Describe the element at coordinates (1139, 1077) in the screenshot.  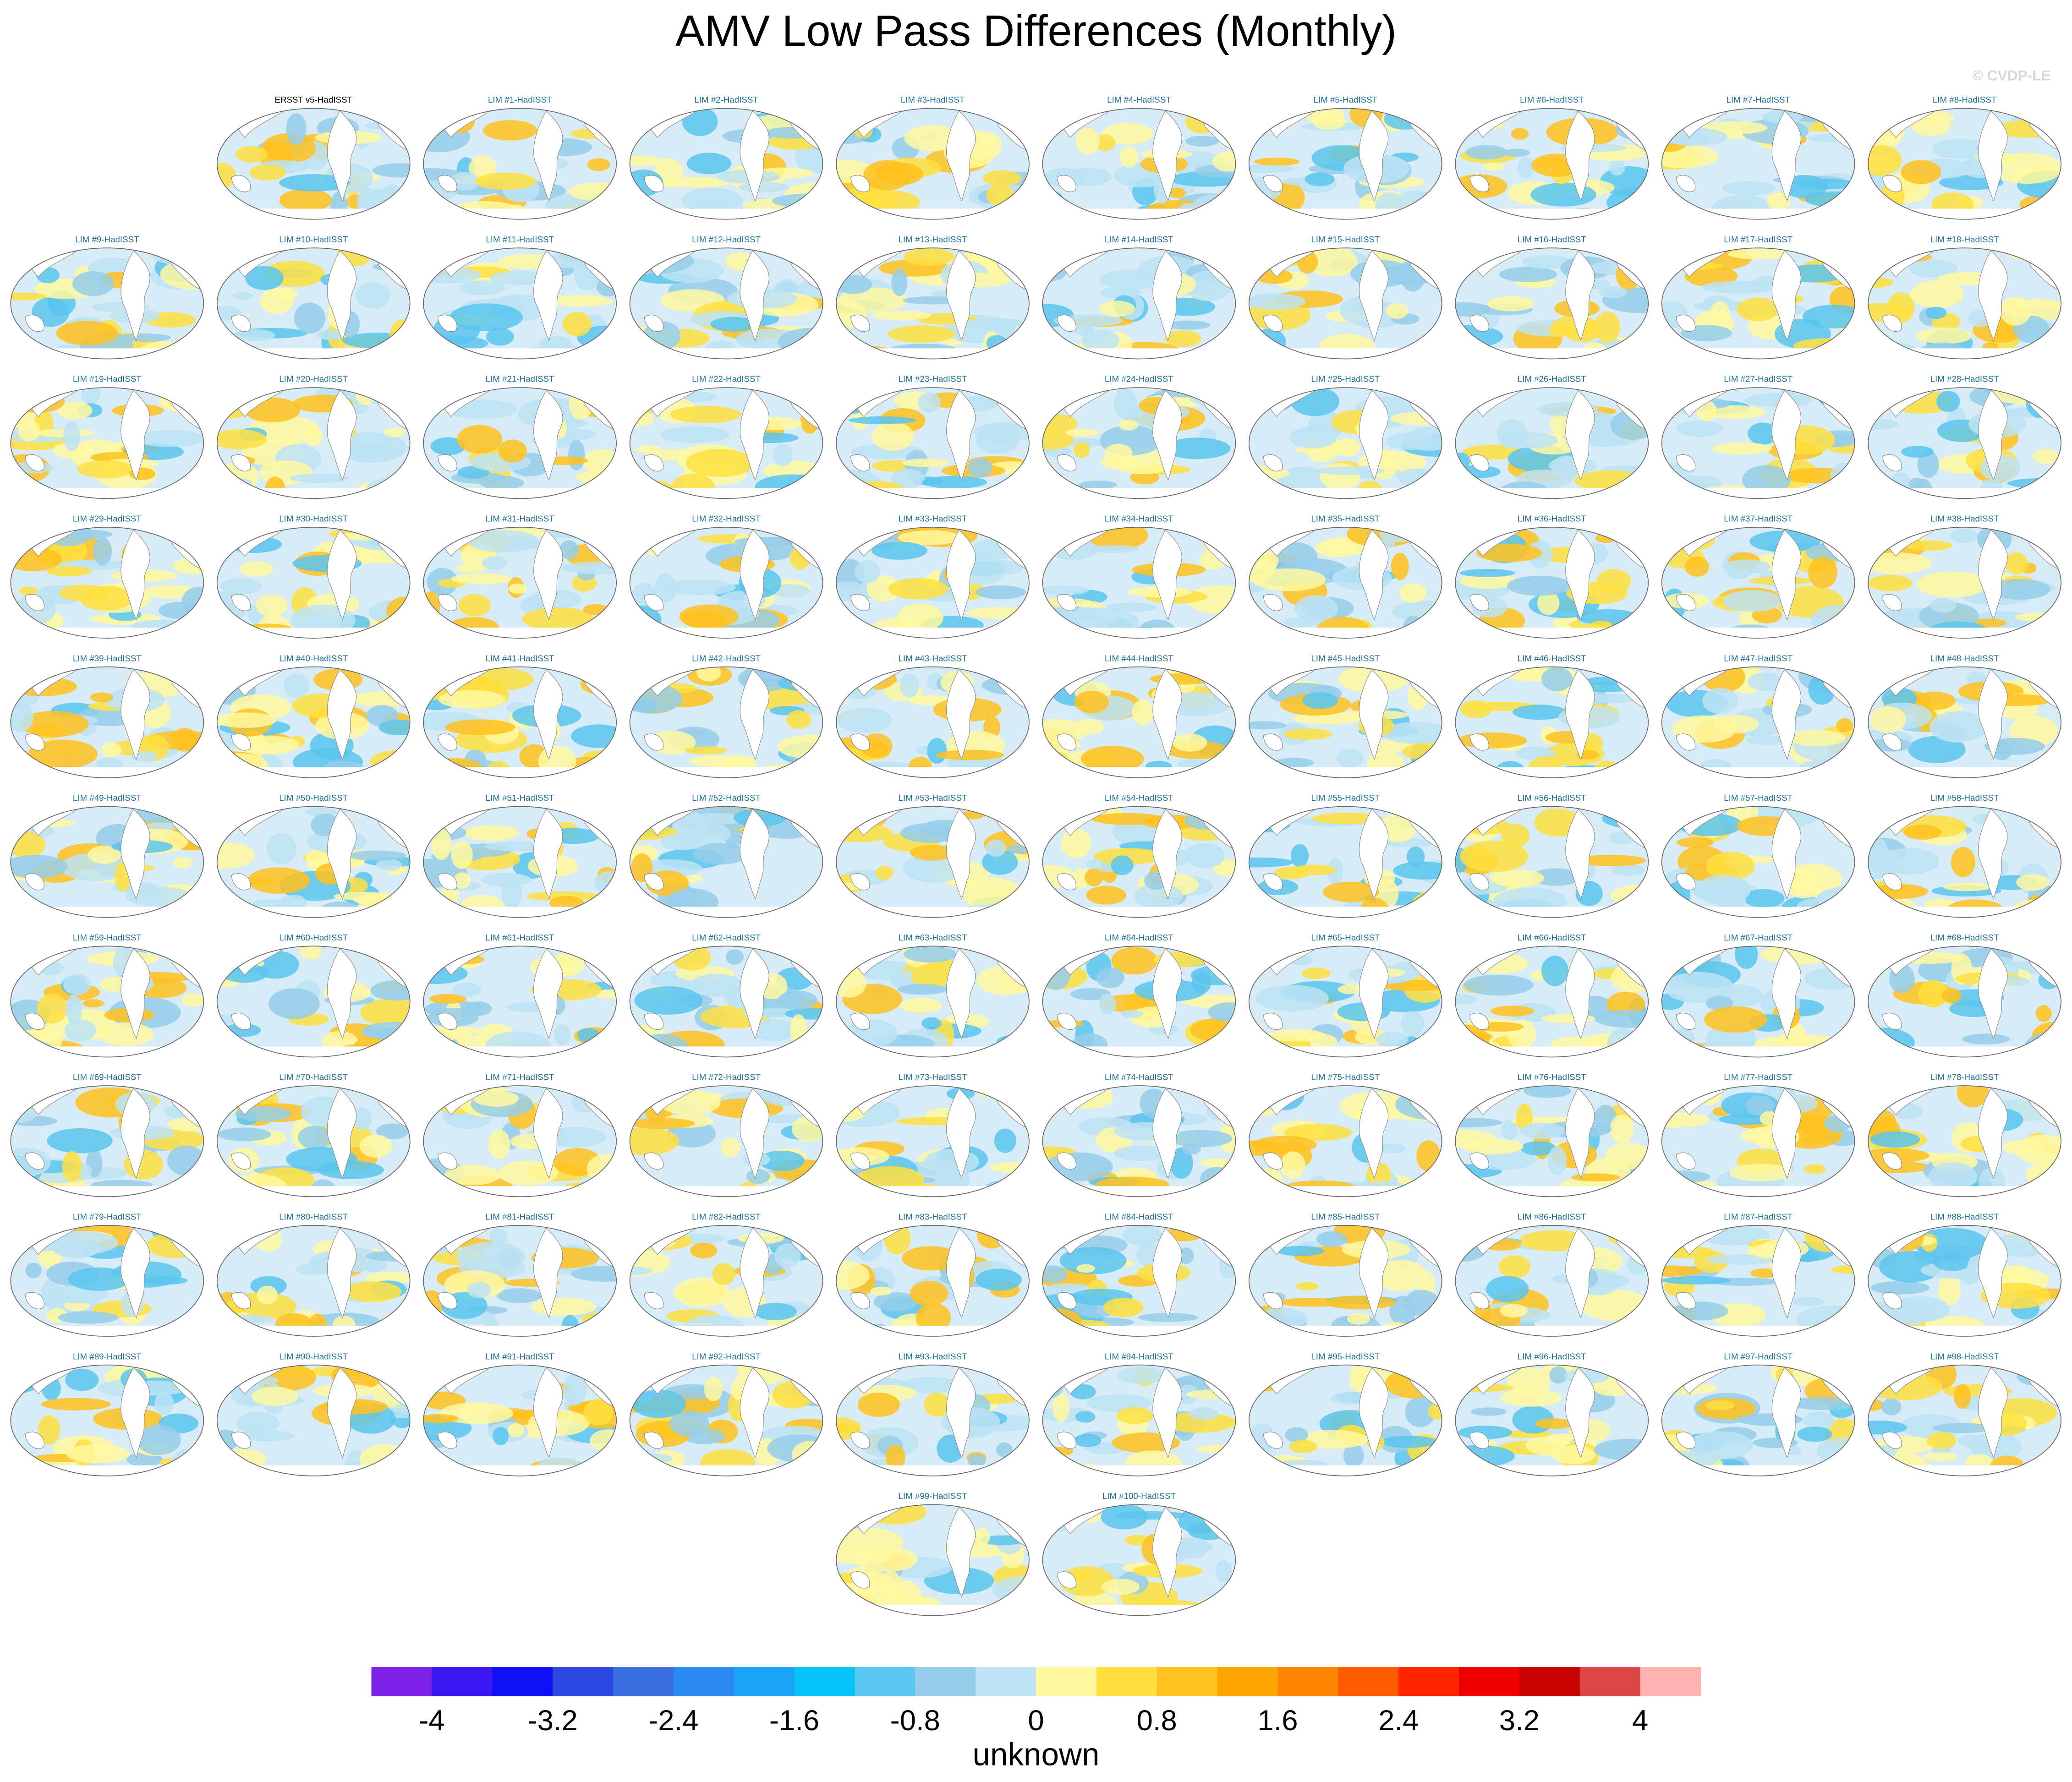
I see `panel-title: LIM #74-HadISST` at that location.